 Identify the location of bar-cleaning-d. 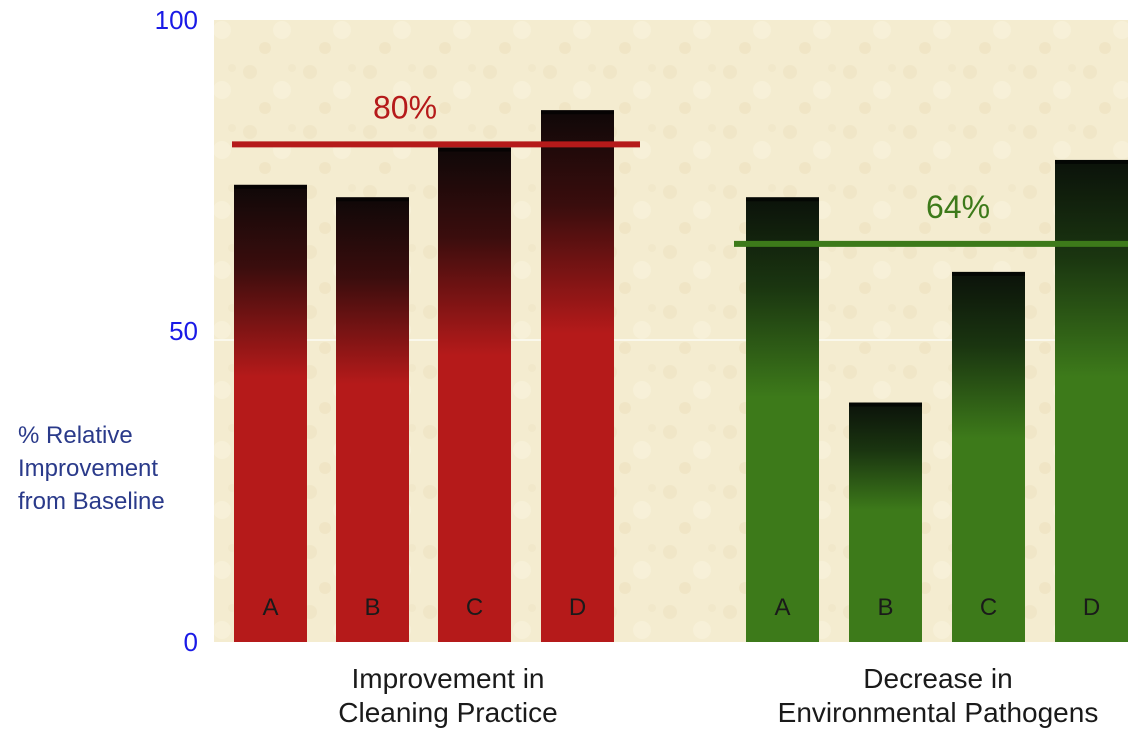
(577, 376).